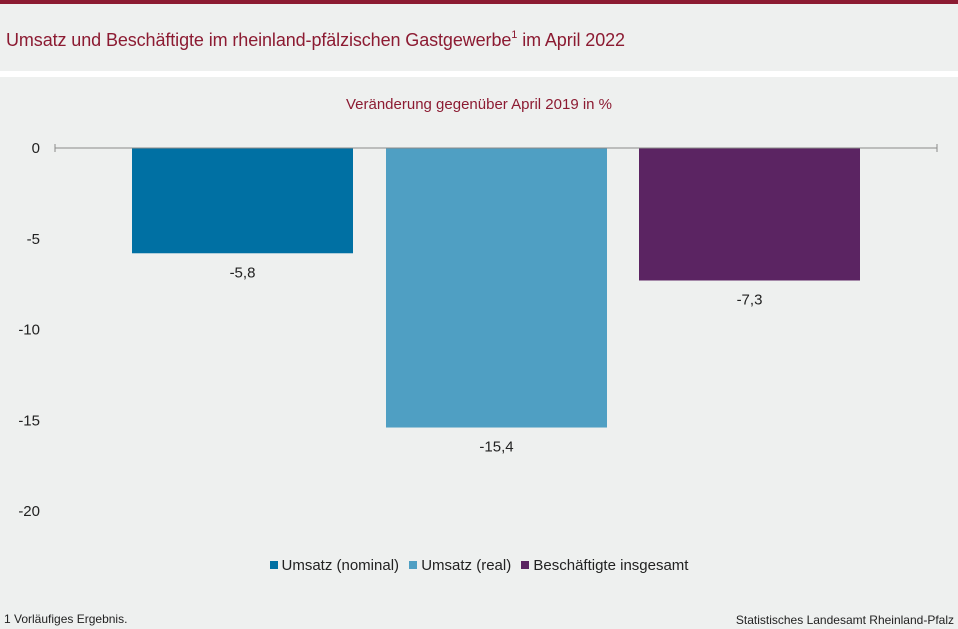 The width and height of the screenshot is (958, 629). I want to click on footnote: 1 Vorläufiges Ergebnis., so click(66, 619).